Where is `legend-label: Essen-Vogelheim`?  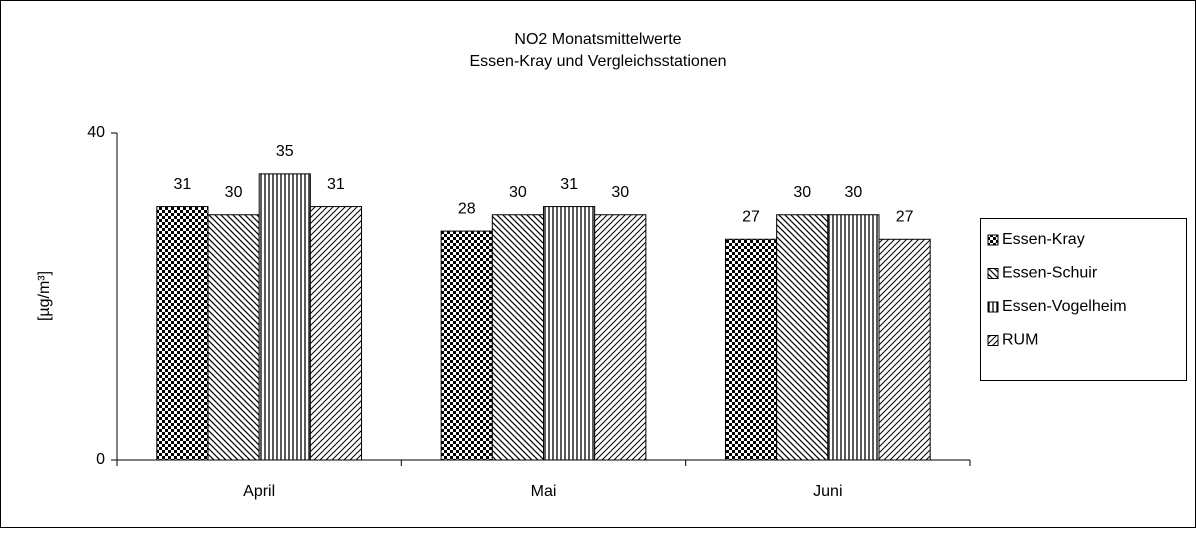
legend-label: Essen-Vogelheim is located at coordinates (1064, 306).